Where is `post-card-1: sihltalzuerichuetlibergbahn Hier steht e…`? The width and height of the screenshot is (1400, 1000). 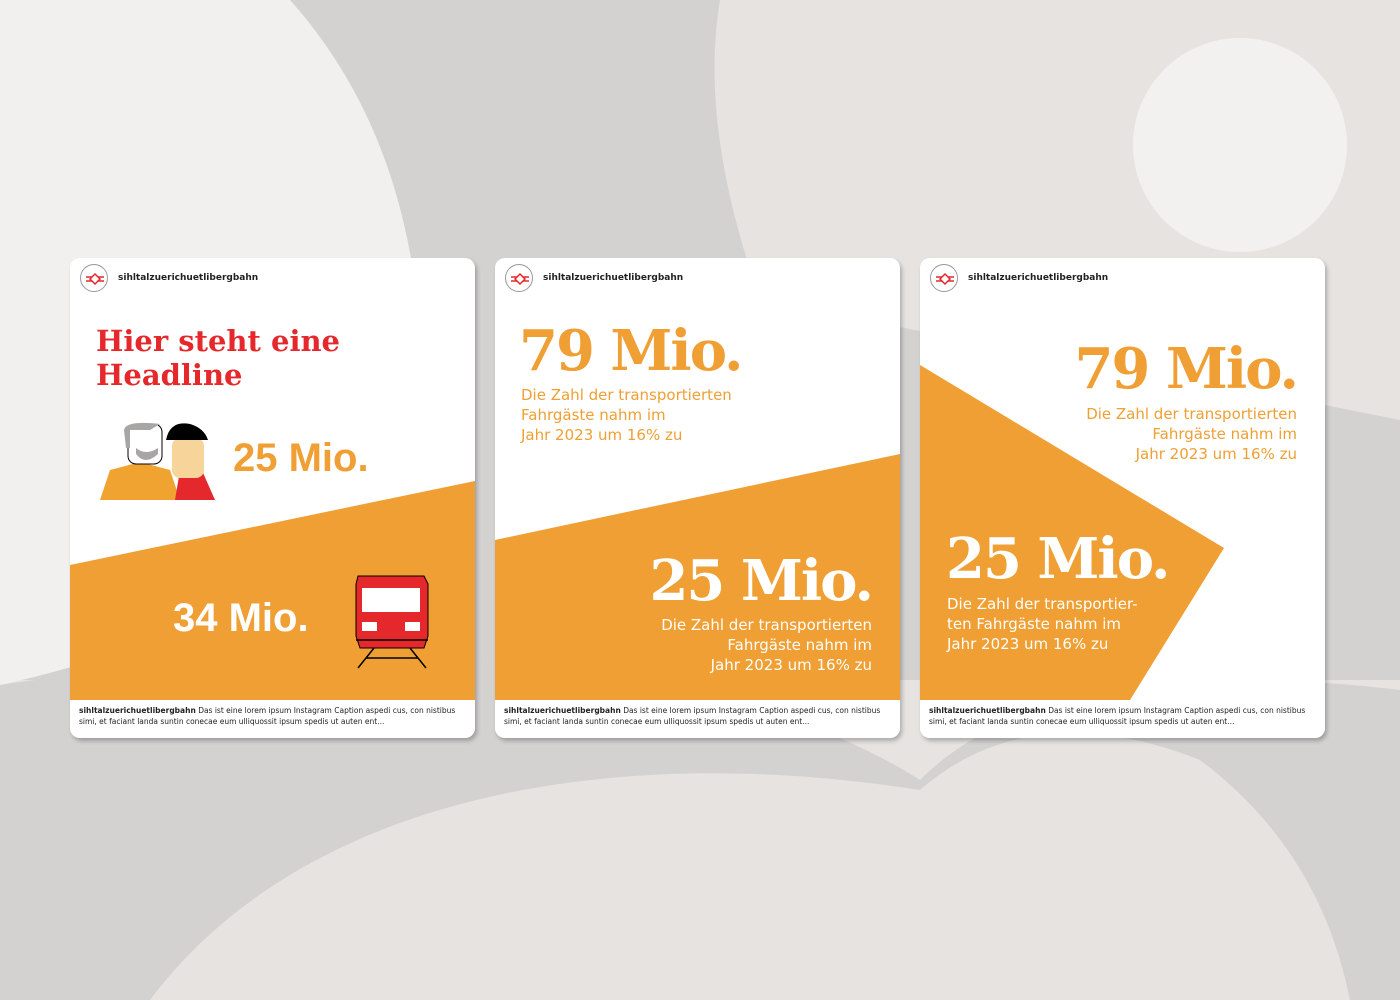 post-card-1: sihltalzuerichuetlibergbahn Hier steht e… is located at coordinates (272, 498).